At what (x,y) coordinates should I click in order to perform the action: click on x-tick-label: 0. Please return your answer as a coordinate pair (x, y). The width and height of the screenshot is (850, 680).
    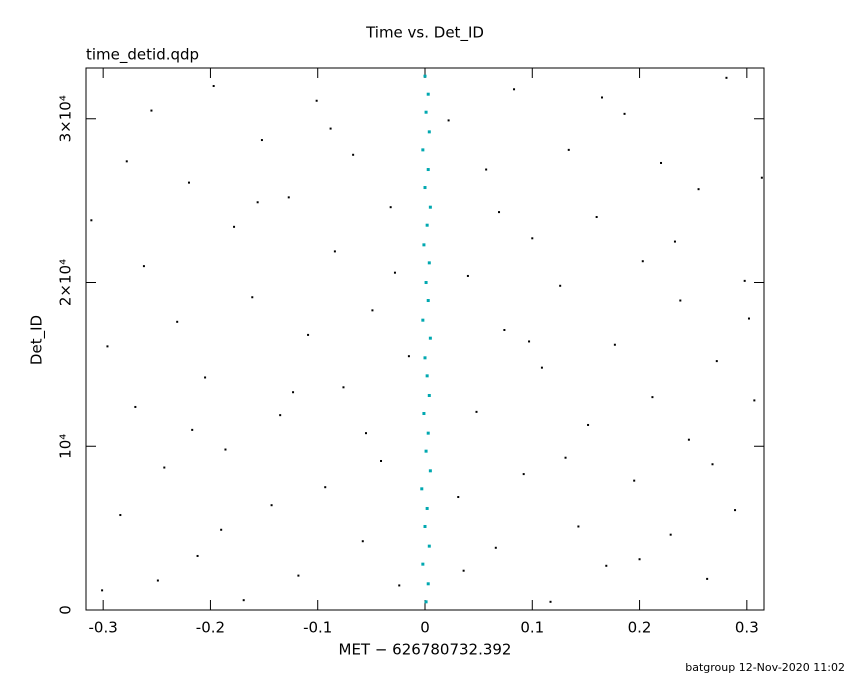
    Looking at the image, I should click on (425, 628).